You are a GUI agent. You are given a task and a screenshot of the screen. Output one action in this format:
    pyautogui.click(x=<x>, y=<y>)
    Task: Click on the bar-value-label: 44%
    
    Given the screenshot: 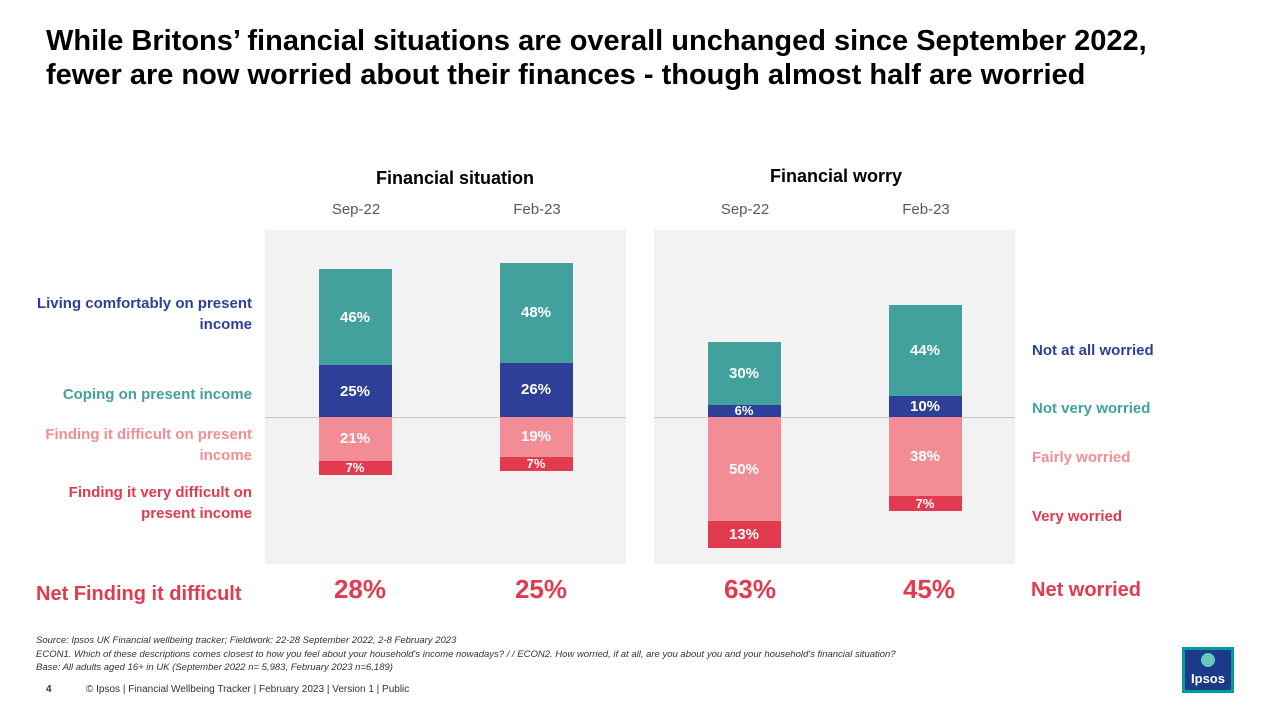 What is the action you would take?
    pyautogui.click(x=925, y=350)
    